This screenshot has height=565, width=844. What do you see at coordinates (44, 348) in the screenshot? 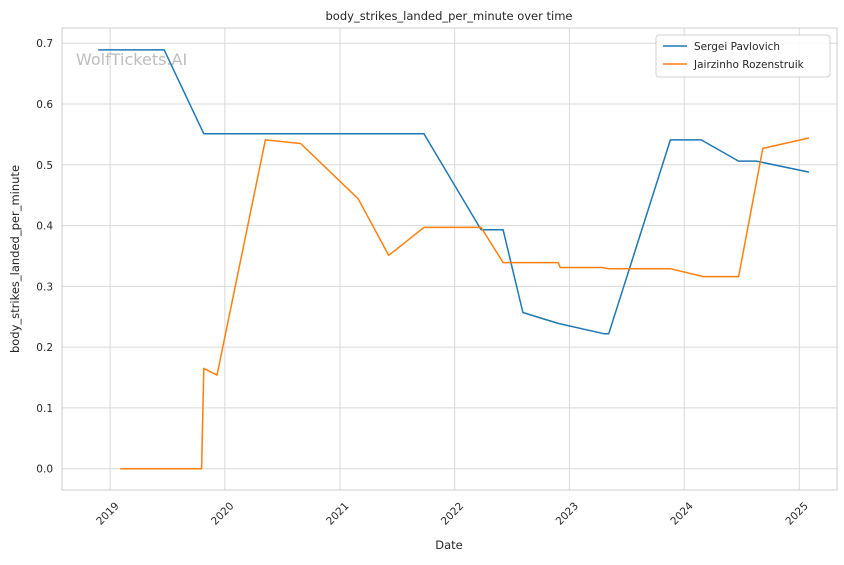
I see `y-tick-label: 0.2` at bounding box center [44, 348].